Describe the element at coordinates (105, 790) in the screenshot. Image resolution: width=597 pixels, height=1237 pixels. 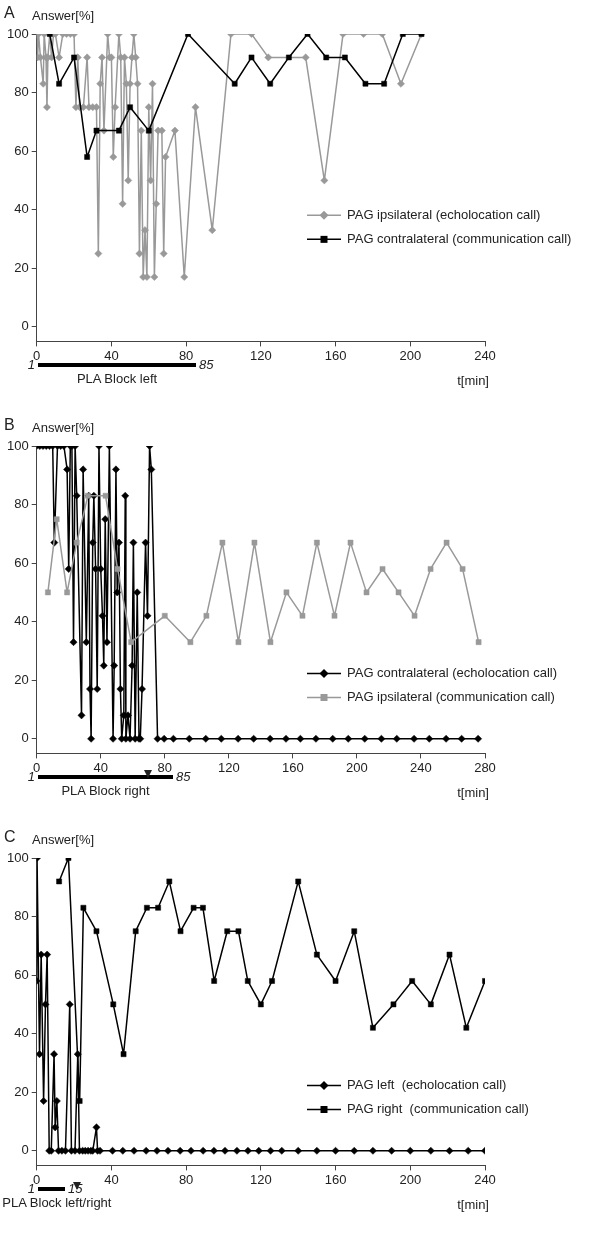
I see `text: PLA Block right` at that location.